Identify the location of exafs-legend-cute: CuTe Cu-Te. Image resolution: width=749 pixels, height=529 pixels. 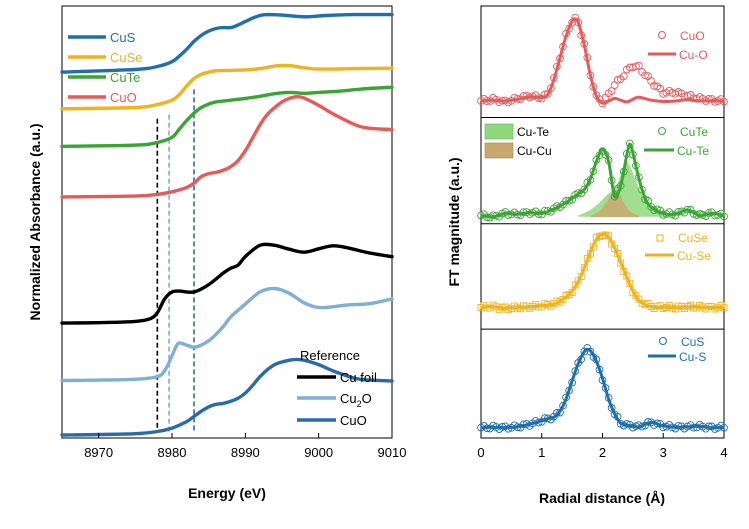
(676, 141).